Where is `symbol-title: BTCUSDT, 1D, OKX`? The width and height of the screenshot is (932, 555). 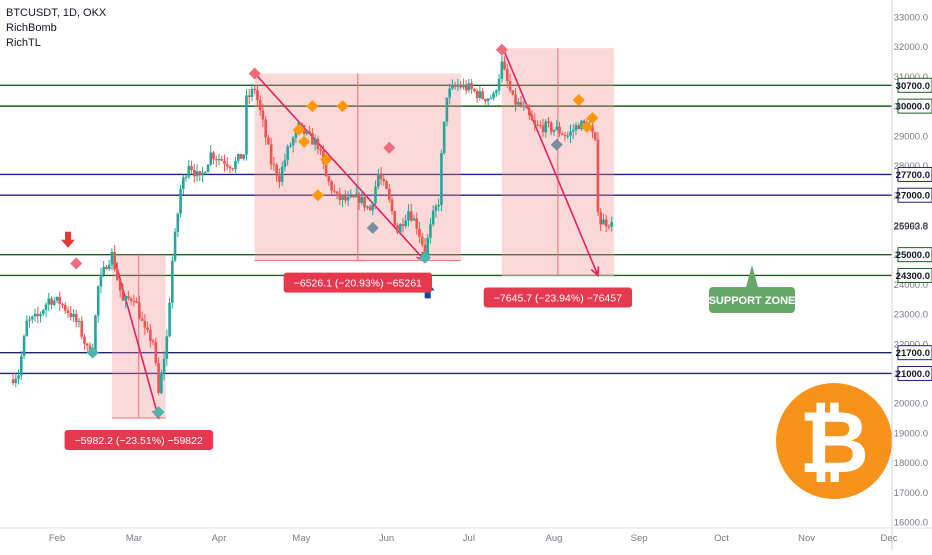 symbol-title: BTCUSDT, 1D, OKX is located at coordinates (56, 13).